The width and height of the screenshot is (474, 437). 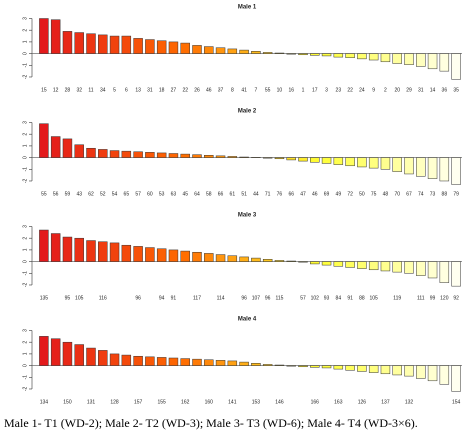 What do you see at coordinates (209, 402) in the screenshot?
I see `x-tick-label: 160` at bounding box center [209, 402].